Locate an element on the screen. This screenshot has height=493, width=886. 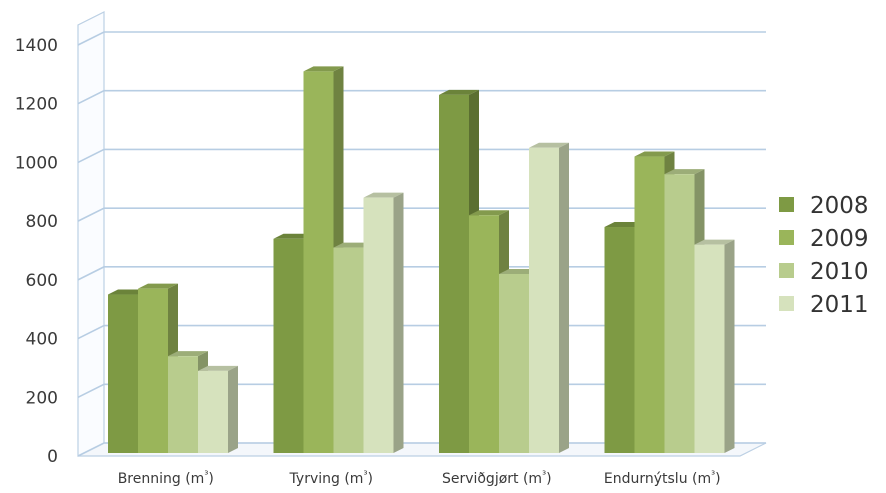
y-tick-label: 1400 is located at coordinates (36, 46).